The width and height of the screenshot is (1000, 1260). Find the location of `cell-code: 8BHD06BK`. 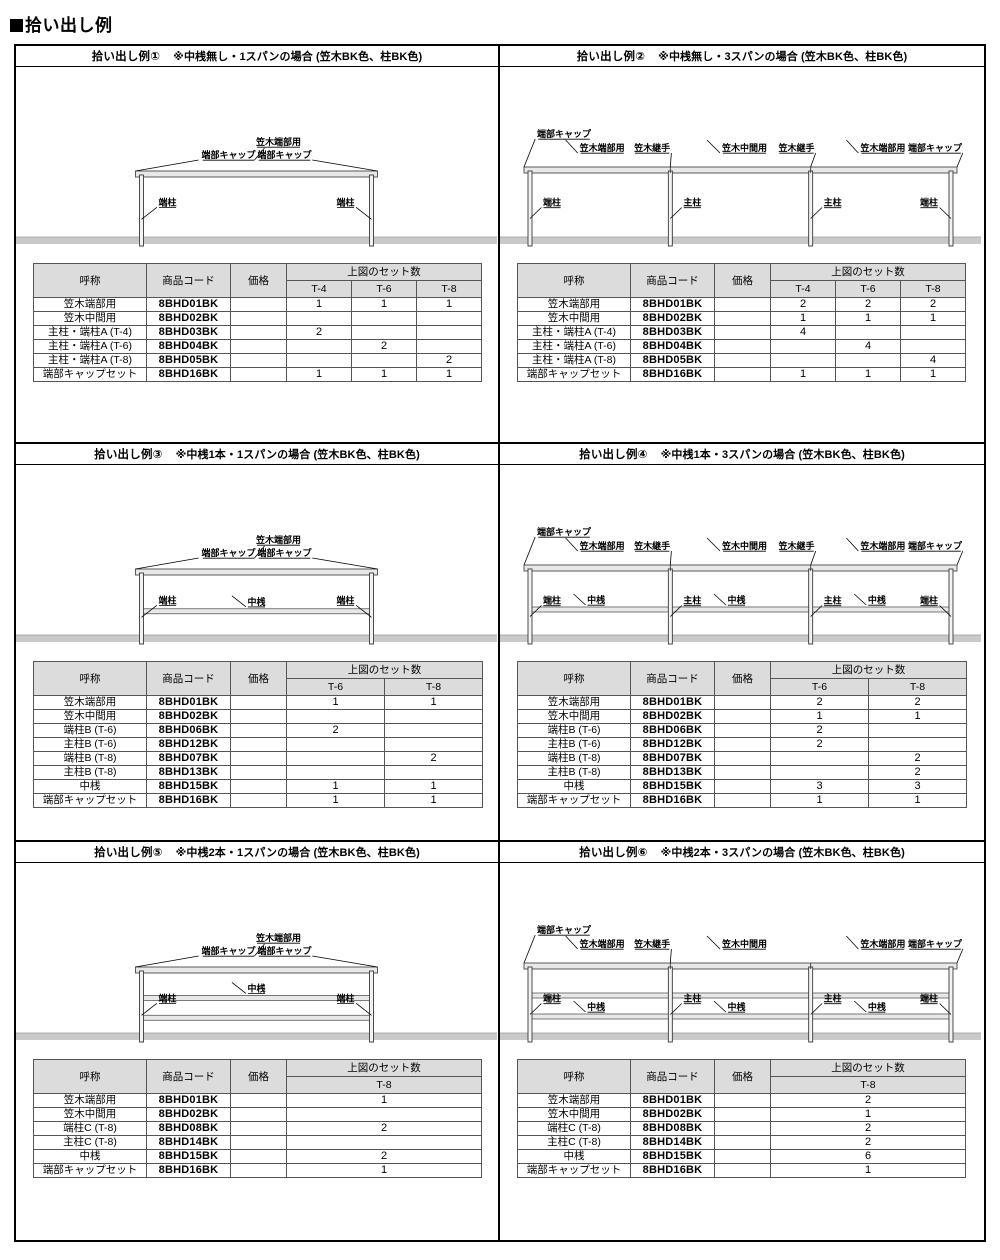

cell-code: 8BHD06BK is located at coordinates (672, 730).